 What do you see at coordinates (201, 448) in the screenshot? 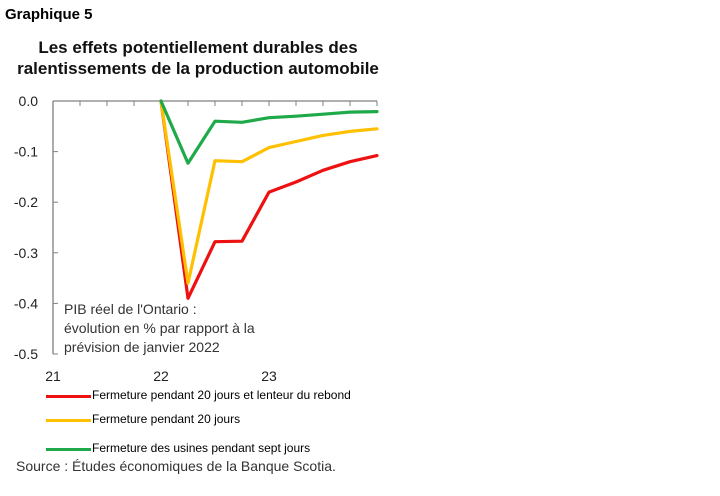
I see `legend-label: Fermeture des usines pendant sept jours` at bounding box center [201, 448].